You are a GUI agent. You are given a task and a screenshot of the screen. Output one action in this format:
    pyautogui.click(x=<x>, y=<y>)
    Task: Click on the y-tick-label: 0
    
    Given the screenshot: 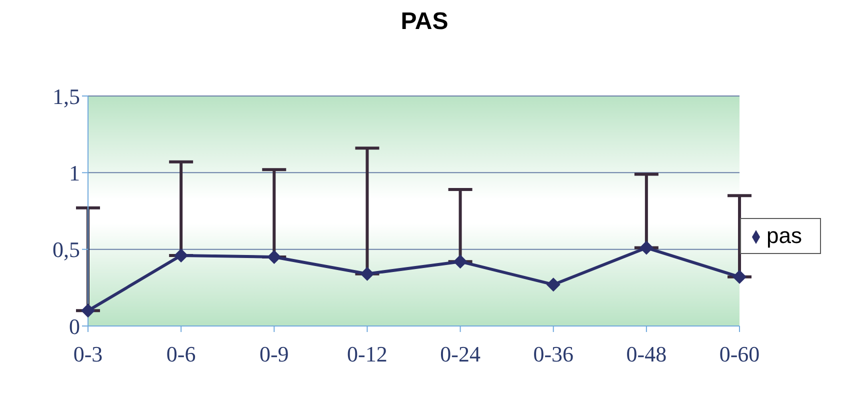 What is the action you would take?
    pyautogui.click(x=74, y=326)
    